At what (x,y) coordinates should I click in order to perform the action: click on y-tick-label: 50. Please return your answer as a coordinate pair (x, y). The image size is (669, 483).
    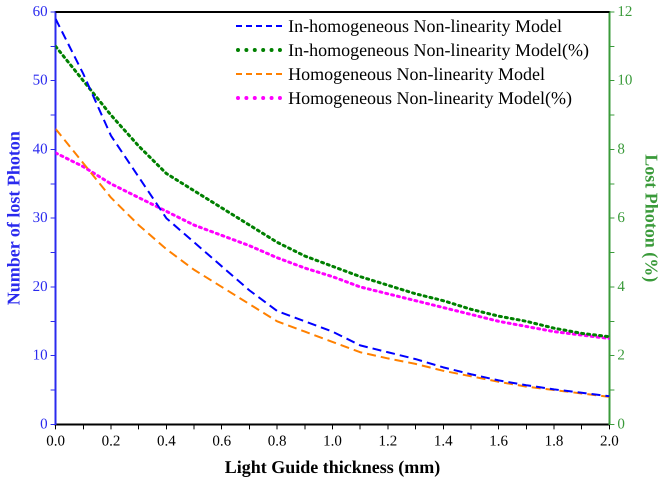
    Looking at the image, I should click on (40, 80).